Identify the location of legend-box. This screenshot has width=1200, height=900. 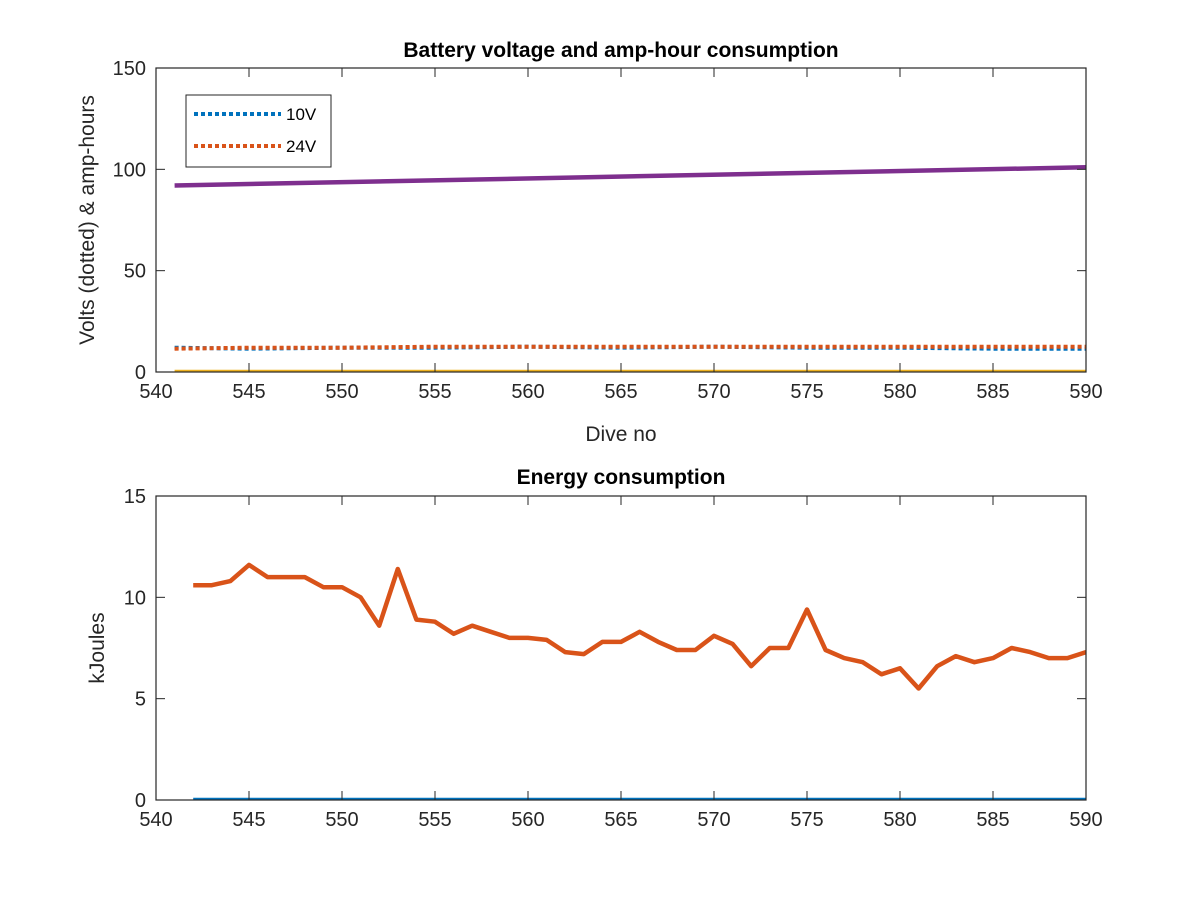
(258, 131).